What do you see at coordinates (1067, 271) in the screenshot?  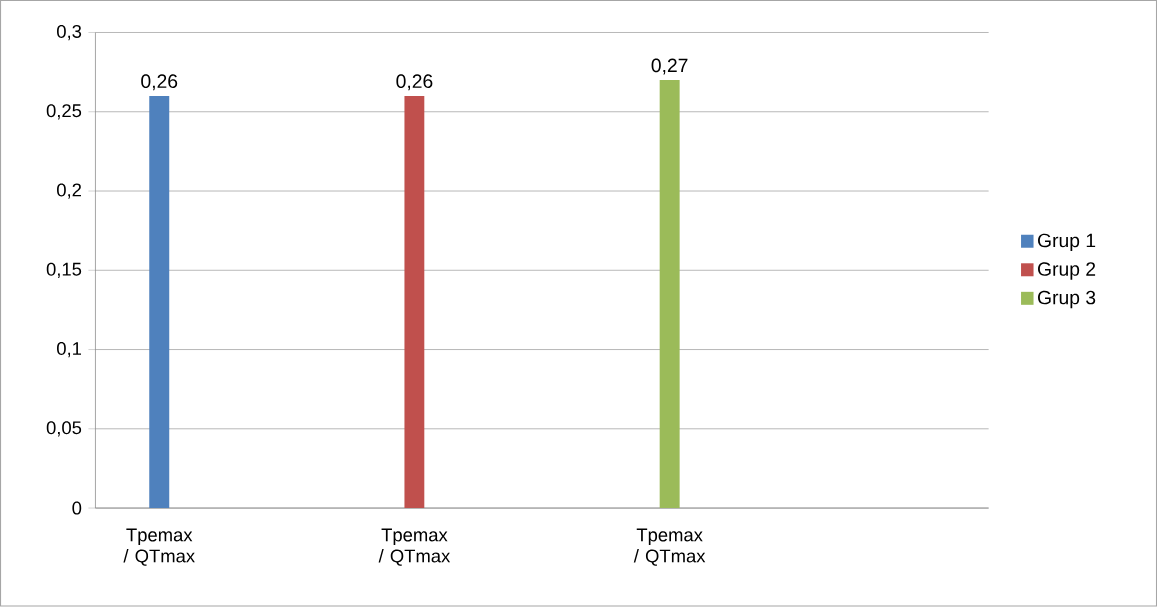 I see `legend-label: Grup 2` at bounding box center [1067, 271].